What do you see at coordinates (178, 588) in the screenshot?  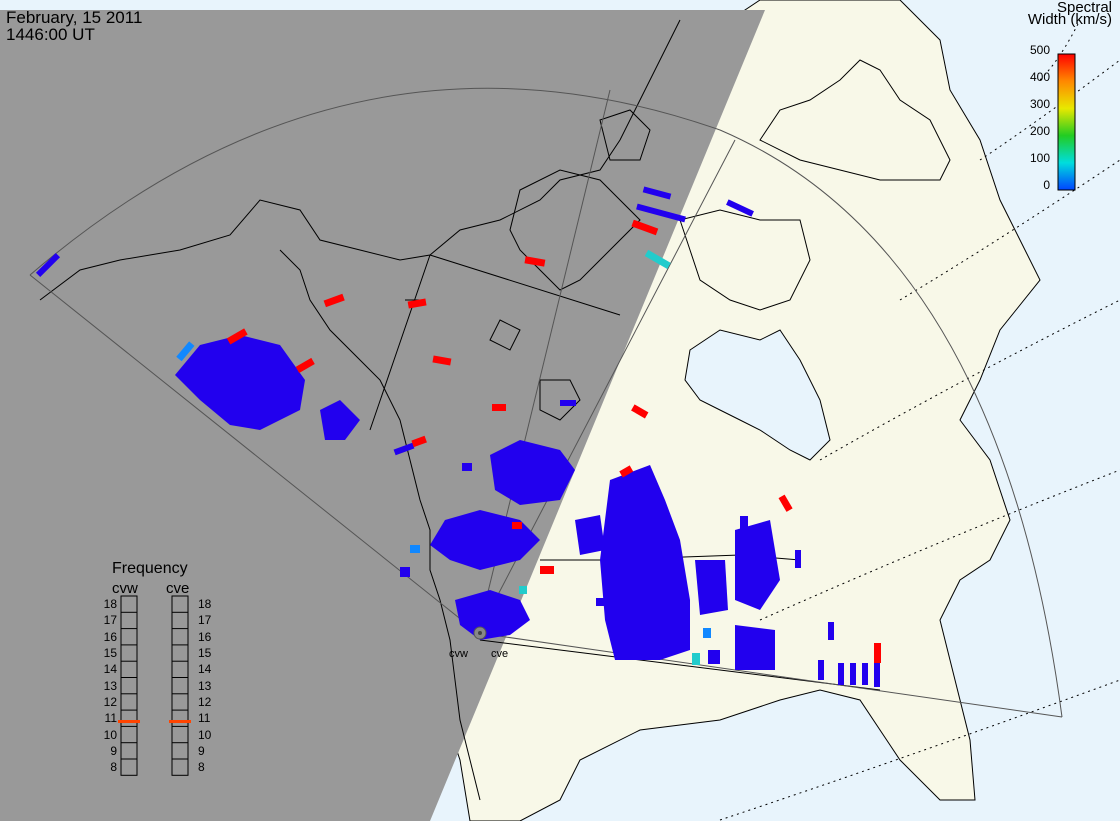 I see `frequency-radar-label-cve: cve` at bounding box center [178, 588].